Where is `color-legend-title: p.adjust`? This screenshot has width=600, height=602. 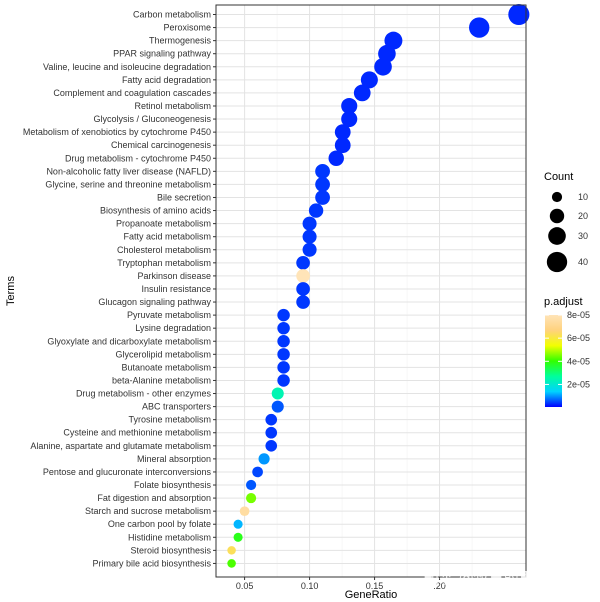 color-legend-title: p.adjust is located at coordinates (563, 302).